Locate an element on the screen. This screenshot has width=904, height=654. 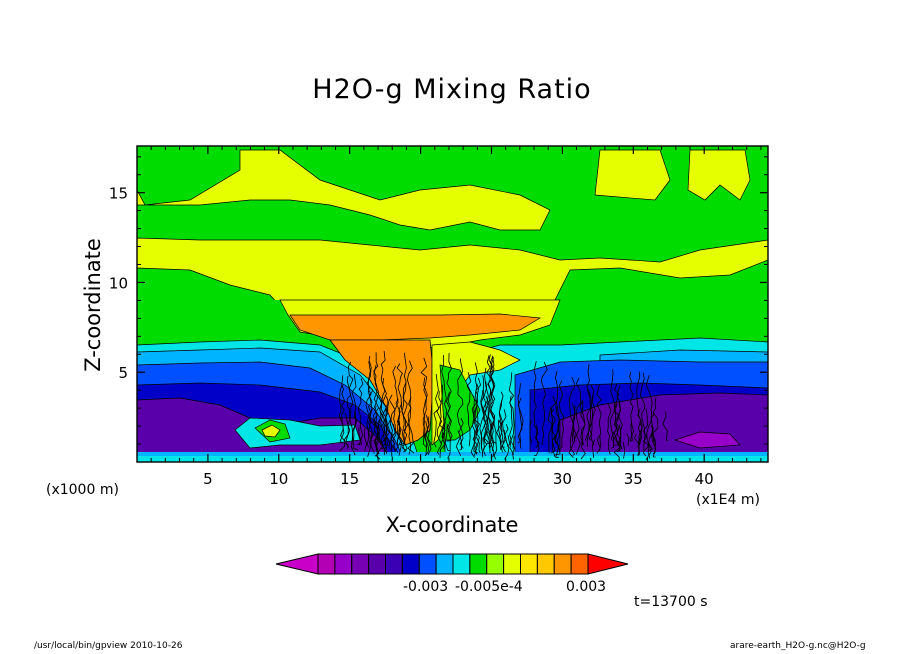
x-tick-label-2: 15 is located at coordinates (349, 479).